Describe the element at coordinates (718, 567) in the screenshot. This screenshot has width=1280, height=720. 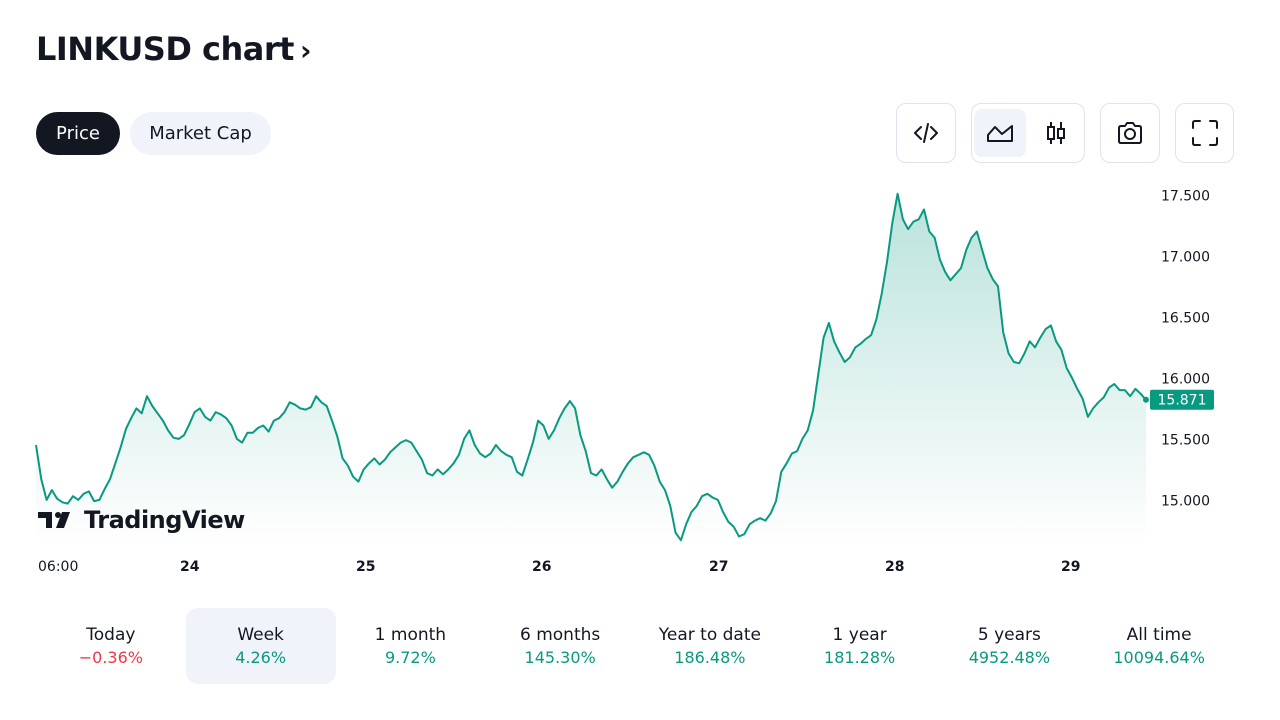
I see `x-tick-label: 27` at that location.